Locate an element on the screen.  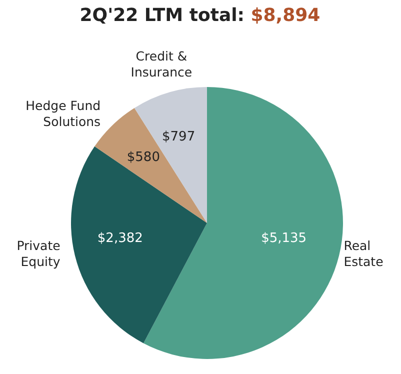
data-label: $580 is located at coordinates (143, 157).